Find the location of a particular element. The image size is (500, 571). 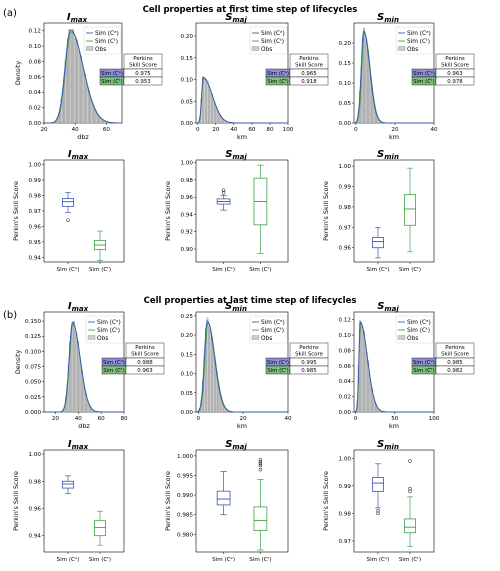

panel-label-a: (a) is located at coordinates (10, 13).